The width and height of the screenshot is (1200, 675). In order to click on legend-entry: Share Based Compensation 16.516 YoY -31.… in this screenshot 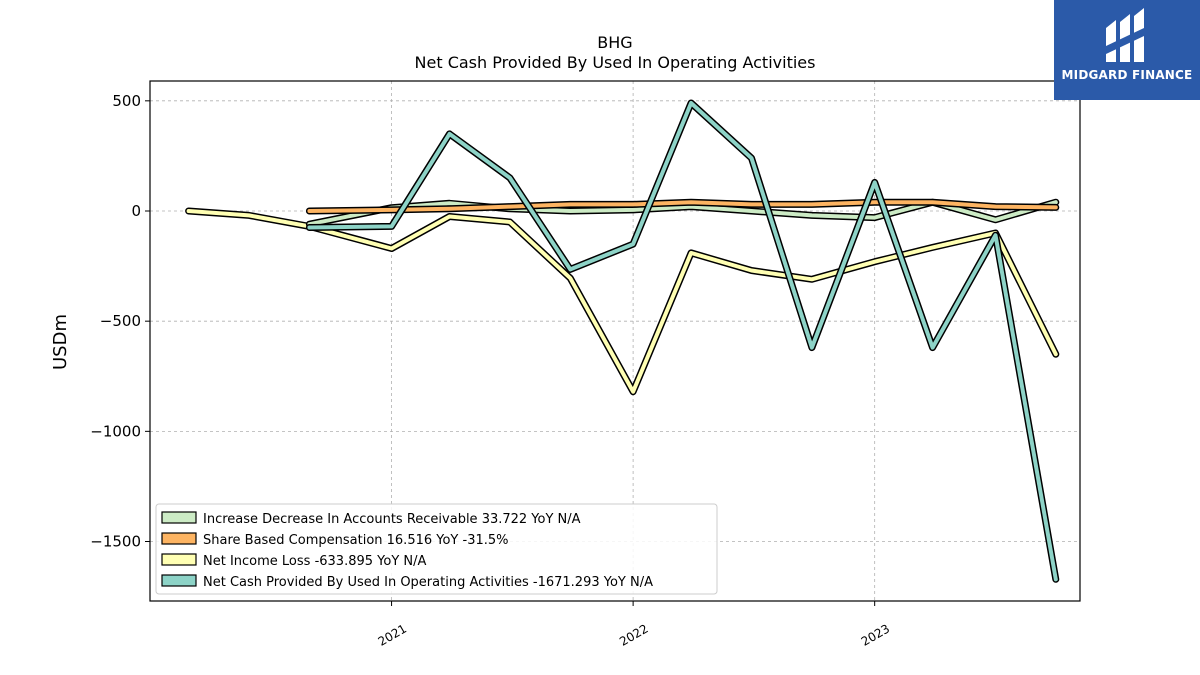, I will do `click(356, 540)`.